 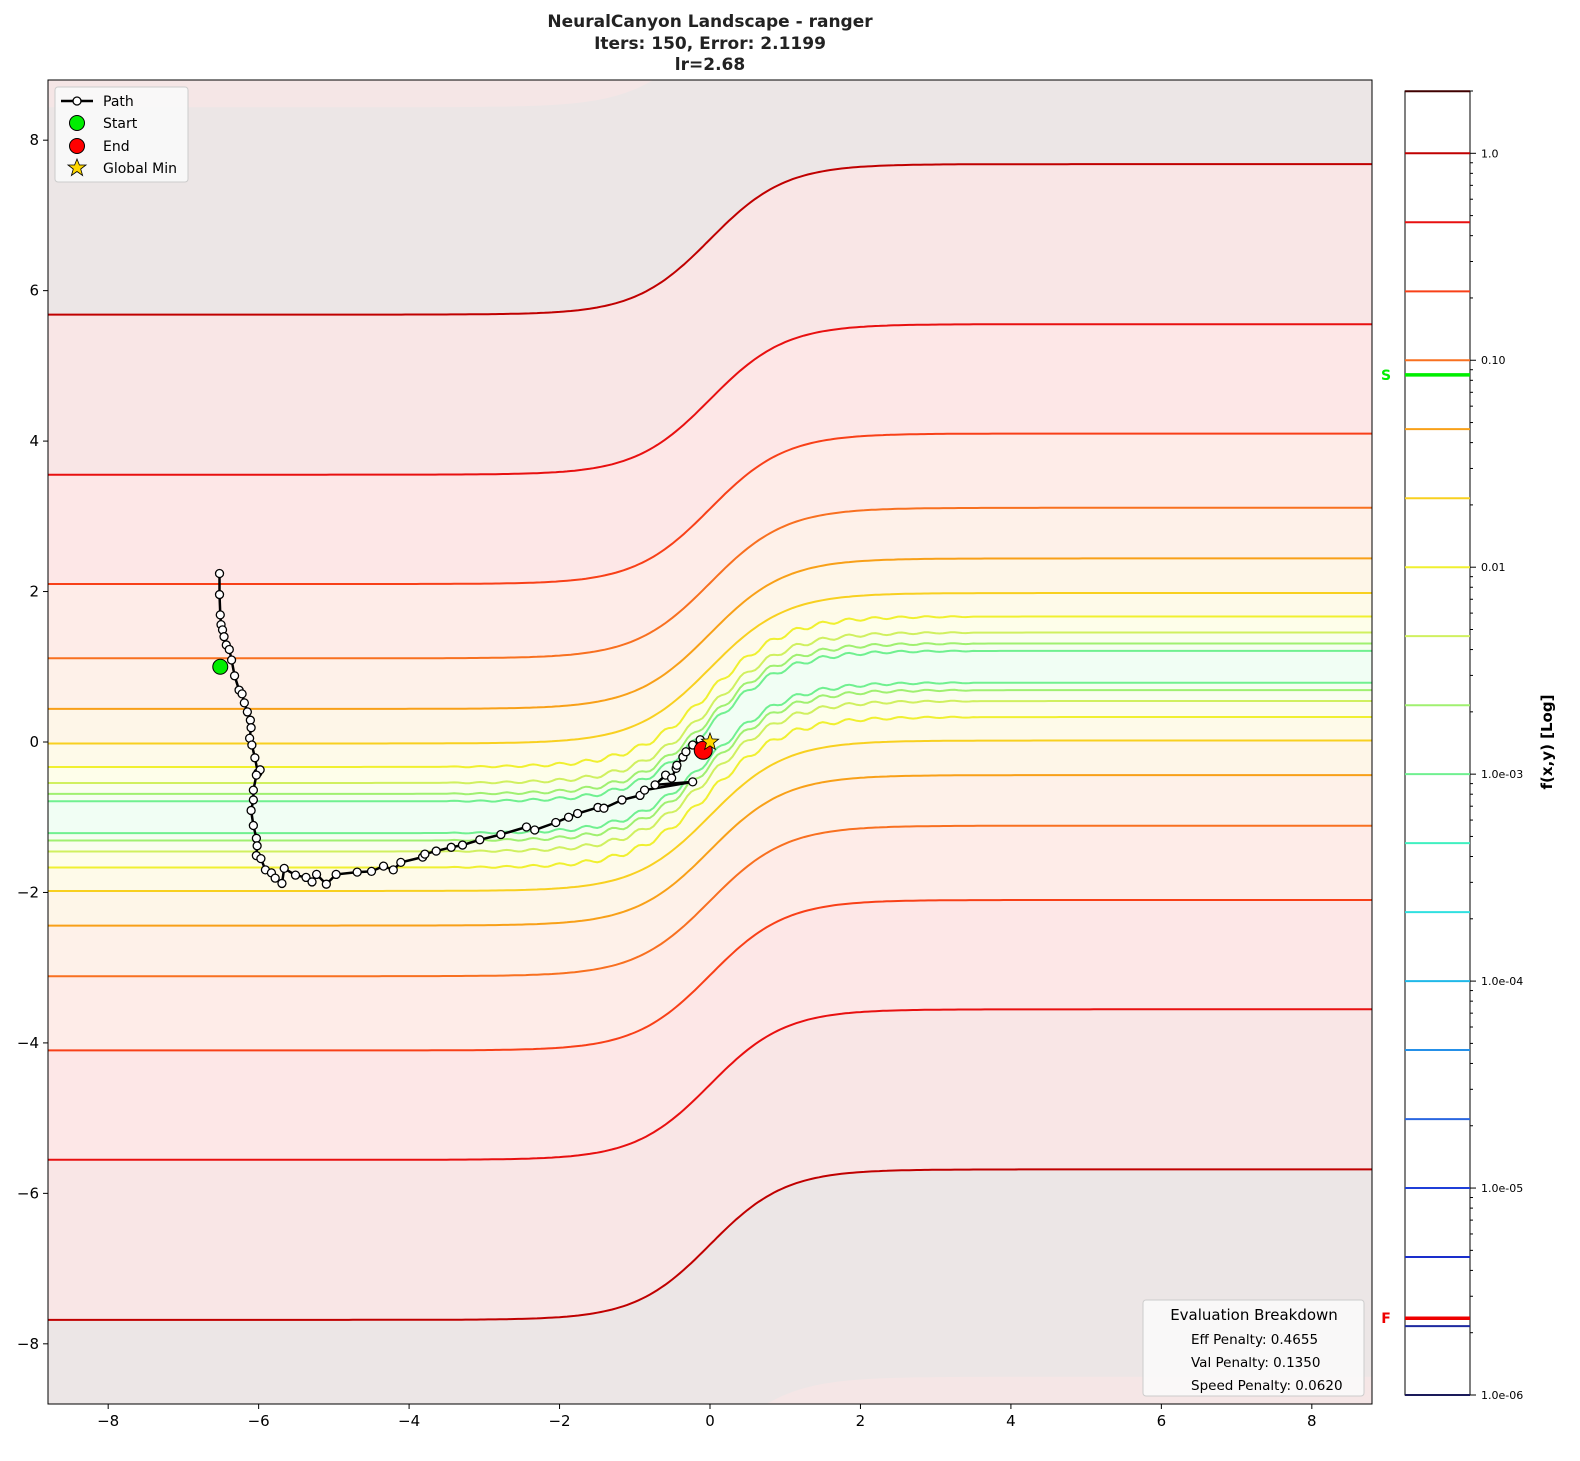 What do you see at coordinates (1502, 981) in the screenshot?
I see `colorbar-tick-label: 1.0e-04` at bounding box center [1502, 981].